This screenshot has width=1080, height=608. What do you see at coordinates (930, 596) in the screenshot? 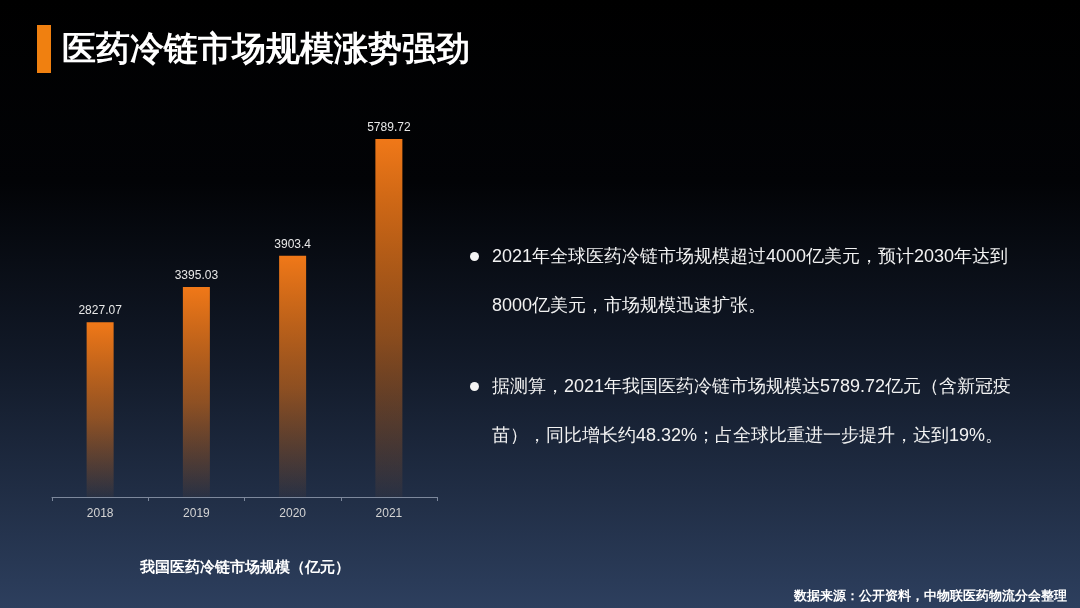
I see `source-note: 数据来源：公开资料，中物联医药物流分会整理` at bounding box center [930, 596].